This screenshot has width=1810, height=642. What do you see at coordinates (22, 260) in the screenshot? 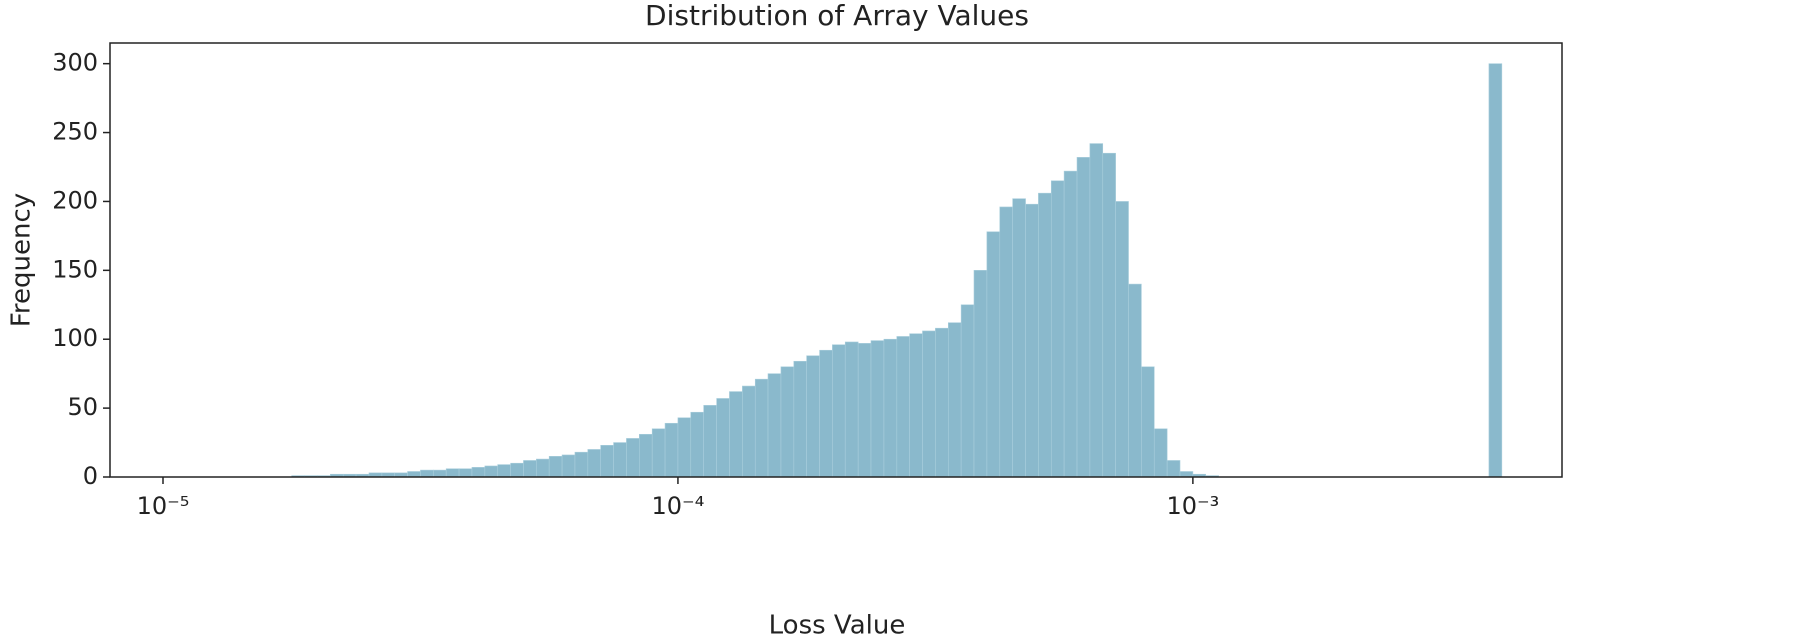
I see `y-axis-label: Frequency` at bounding box center [22, 260].